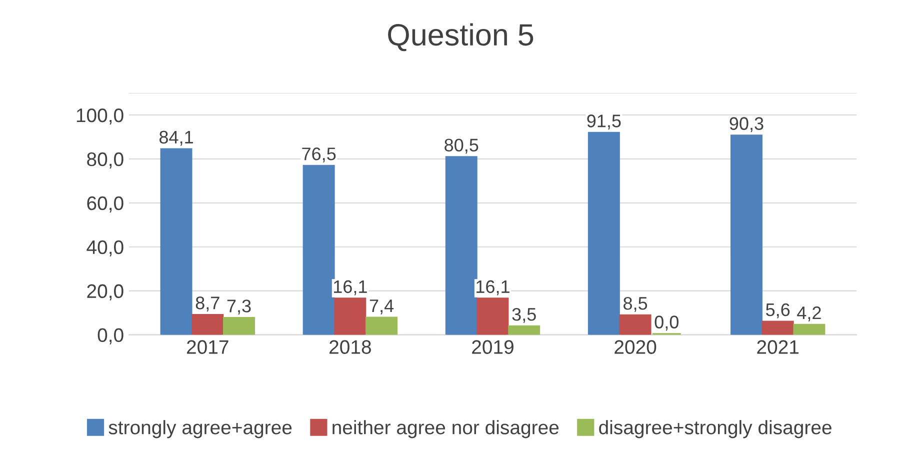 This screenshot has height=465, width=921. Describe the element at coordinates (524, 315) in the screenshot. I see `data-label: 3,5` at that location.